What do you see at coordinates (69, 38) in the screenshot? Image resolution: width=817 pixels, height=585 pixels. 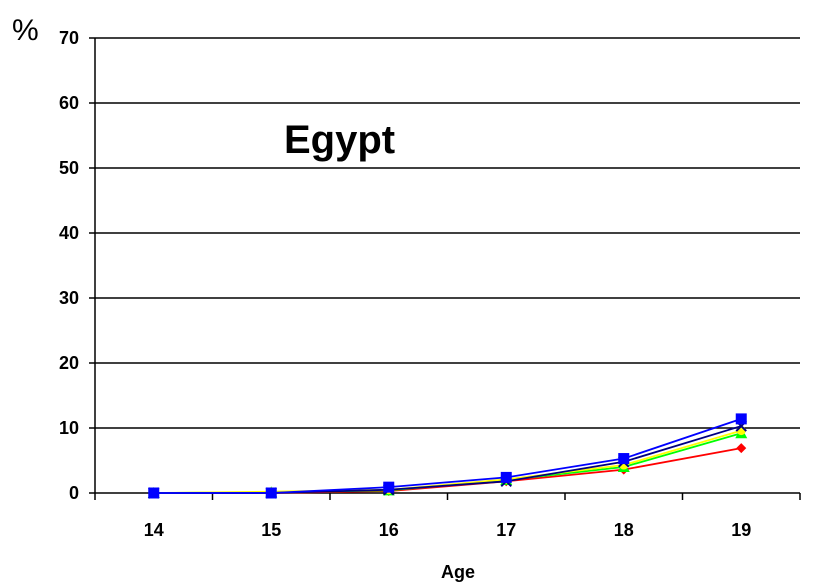 I see `y-tick-label: 70` at bounding box center [69, 38].